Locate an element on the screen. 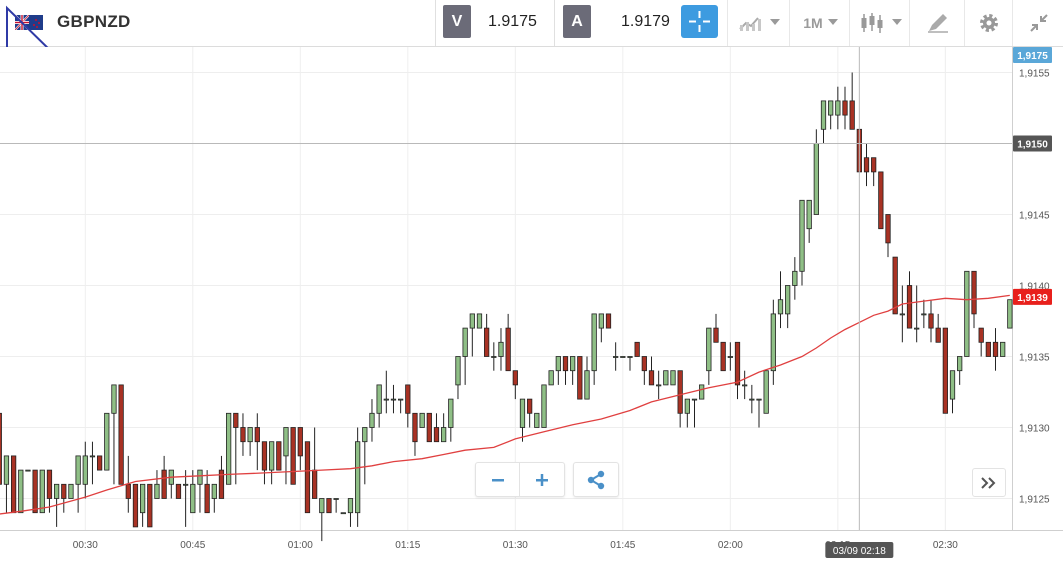 This screenshot has width=1063, height=562. zoom-in-button is located at coordinates (542, 479).